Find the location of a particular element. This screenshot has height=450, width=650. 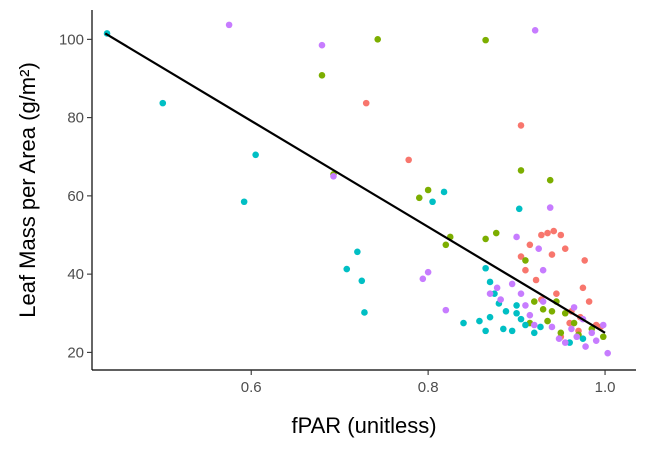

y-axis-ticks: 20 40 60 80 100 is located at coordinates (75, 196).